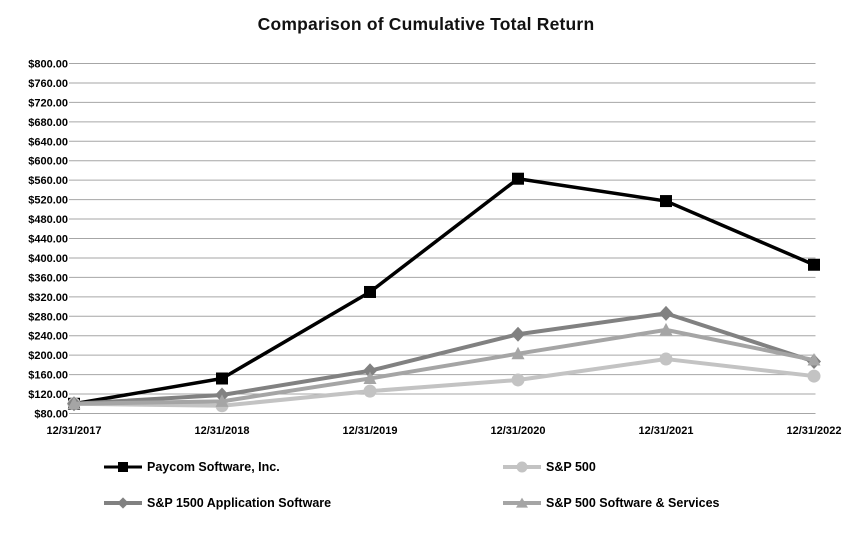  Describe the element at coordinates (48, 337) in the screenshot. I see `y-axis-tick-label: $240.00` at that location.